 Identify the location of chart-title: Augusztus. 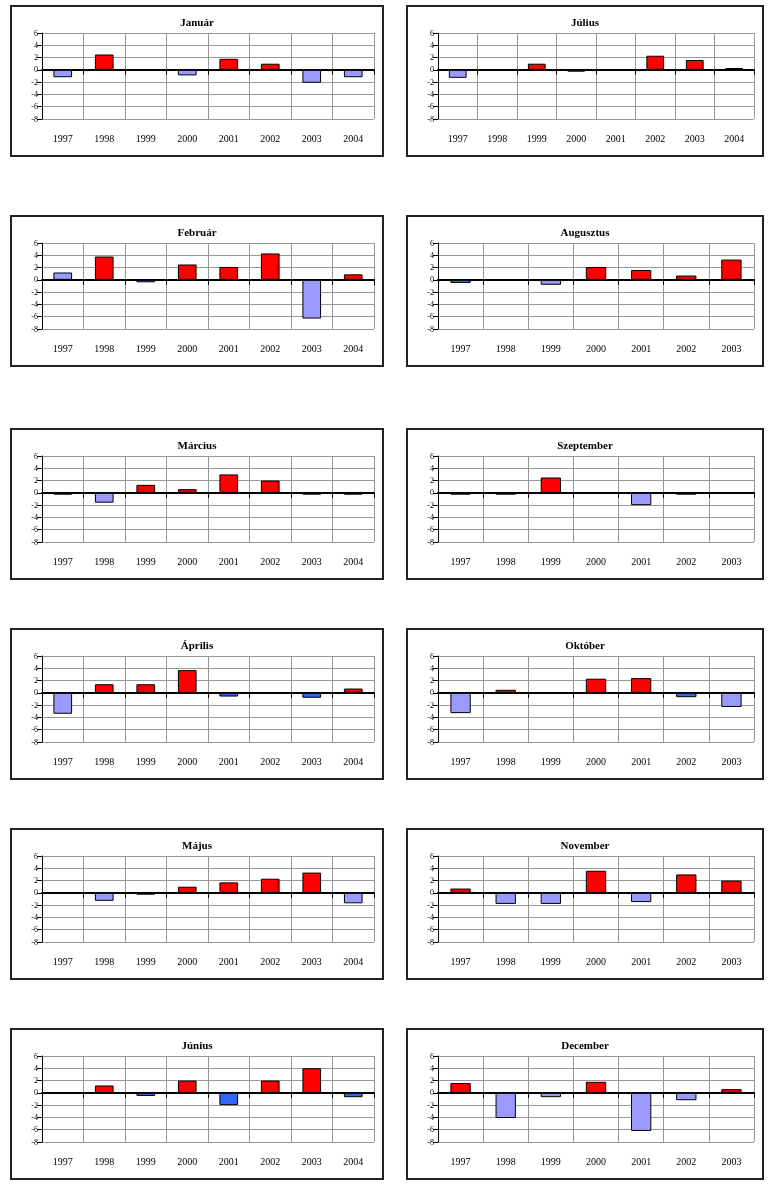
(585, 231).